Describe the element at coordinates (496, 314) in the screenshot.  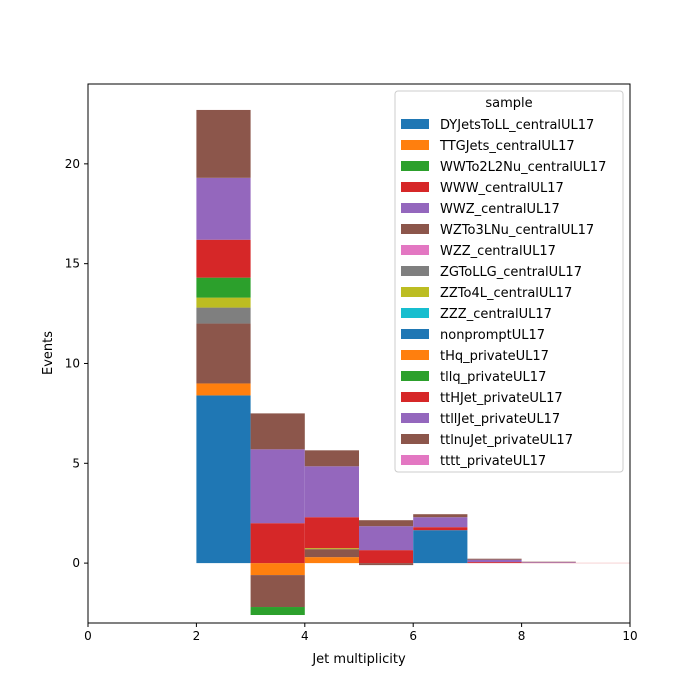
I see `legend-entry-label: ZZZ_centralUL17` at that location.